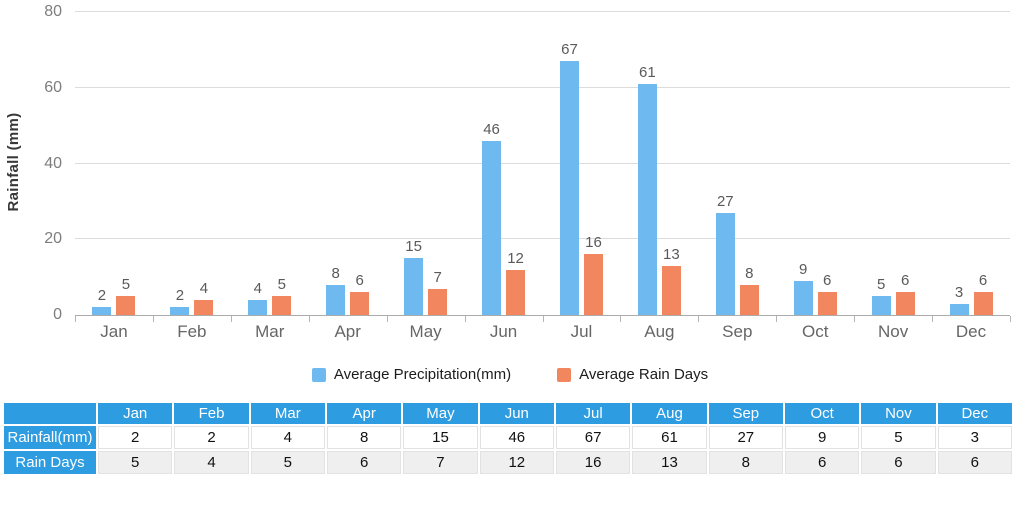 This screenshot has height=529, width=1020. Describe the element at coordinates (822, 413) in the screenshot. I see `table-header-oct: Oct` at that location.